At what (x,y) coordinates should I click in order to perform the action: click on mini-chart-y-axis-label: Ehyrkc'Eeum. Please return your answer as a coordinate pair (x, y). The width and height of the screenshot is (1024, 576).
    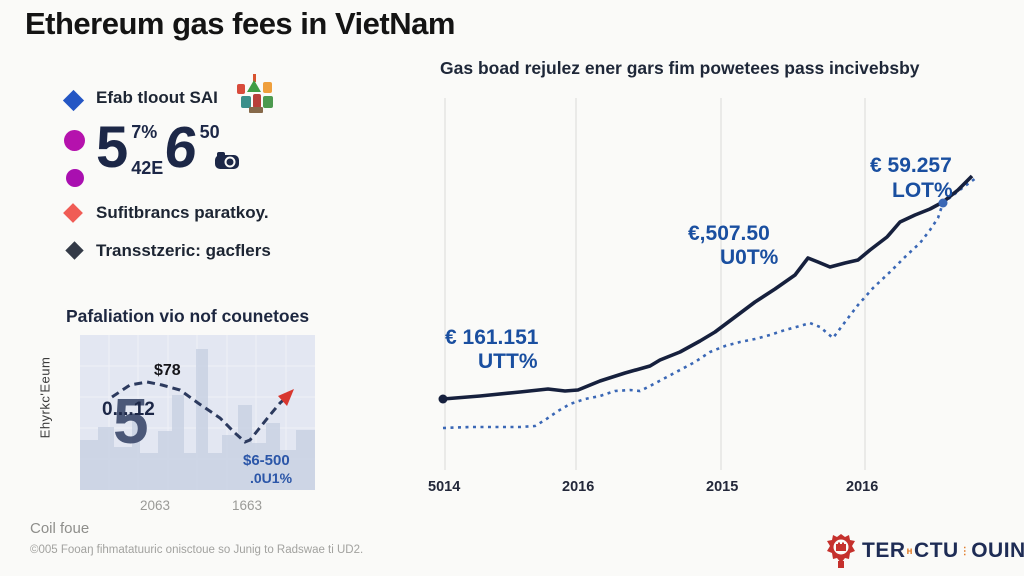
    Looking at the image, I should click on (45, 397).